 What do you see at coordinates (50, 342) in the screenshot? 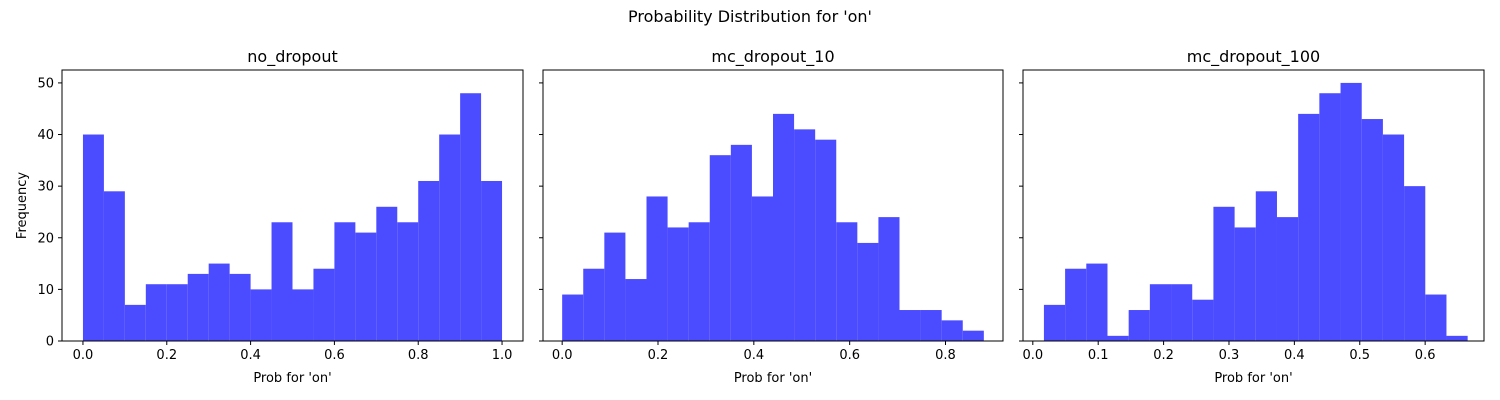
I see `y-tick-label: 0` at bounding box center [50, 342].